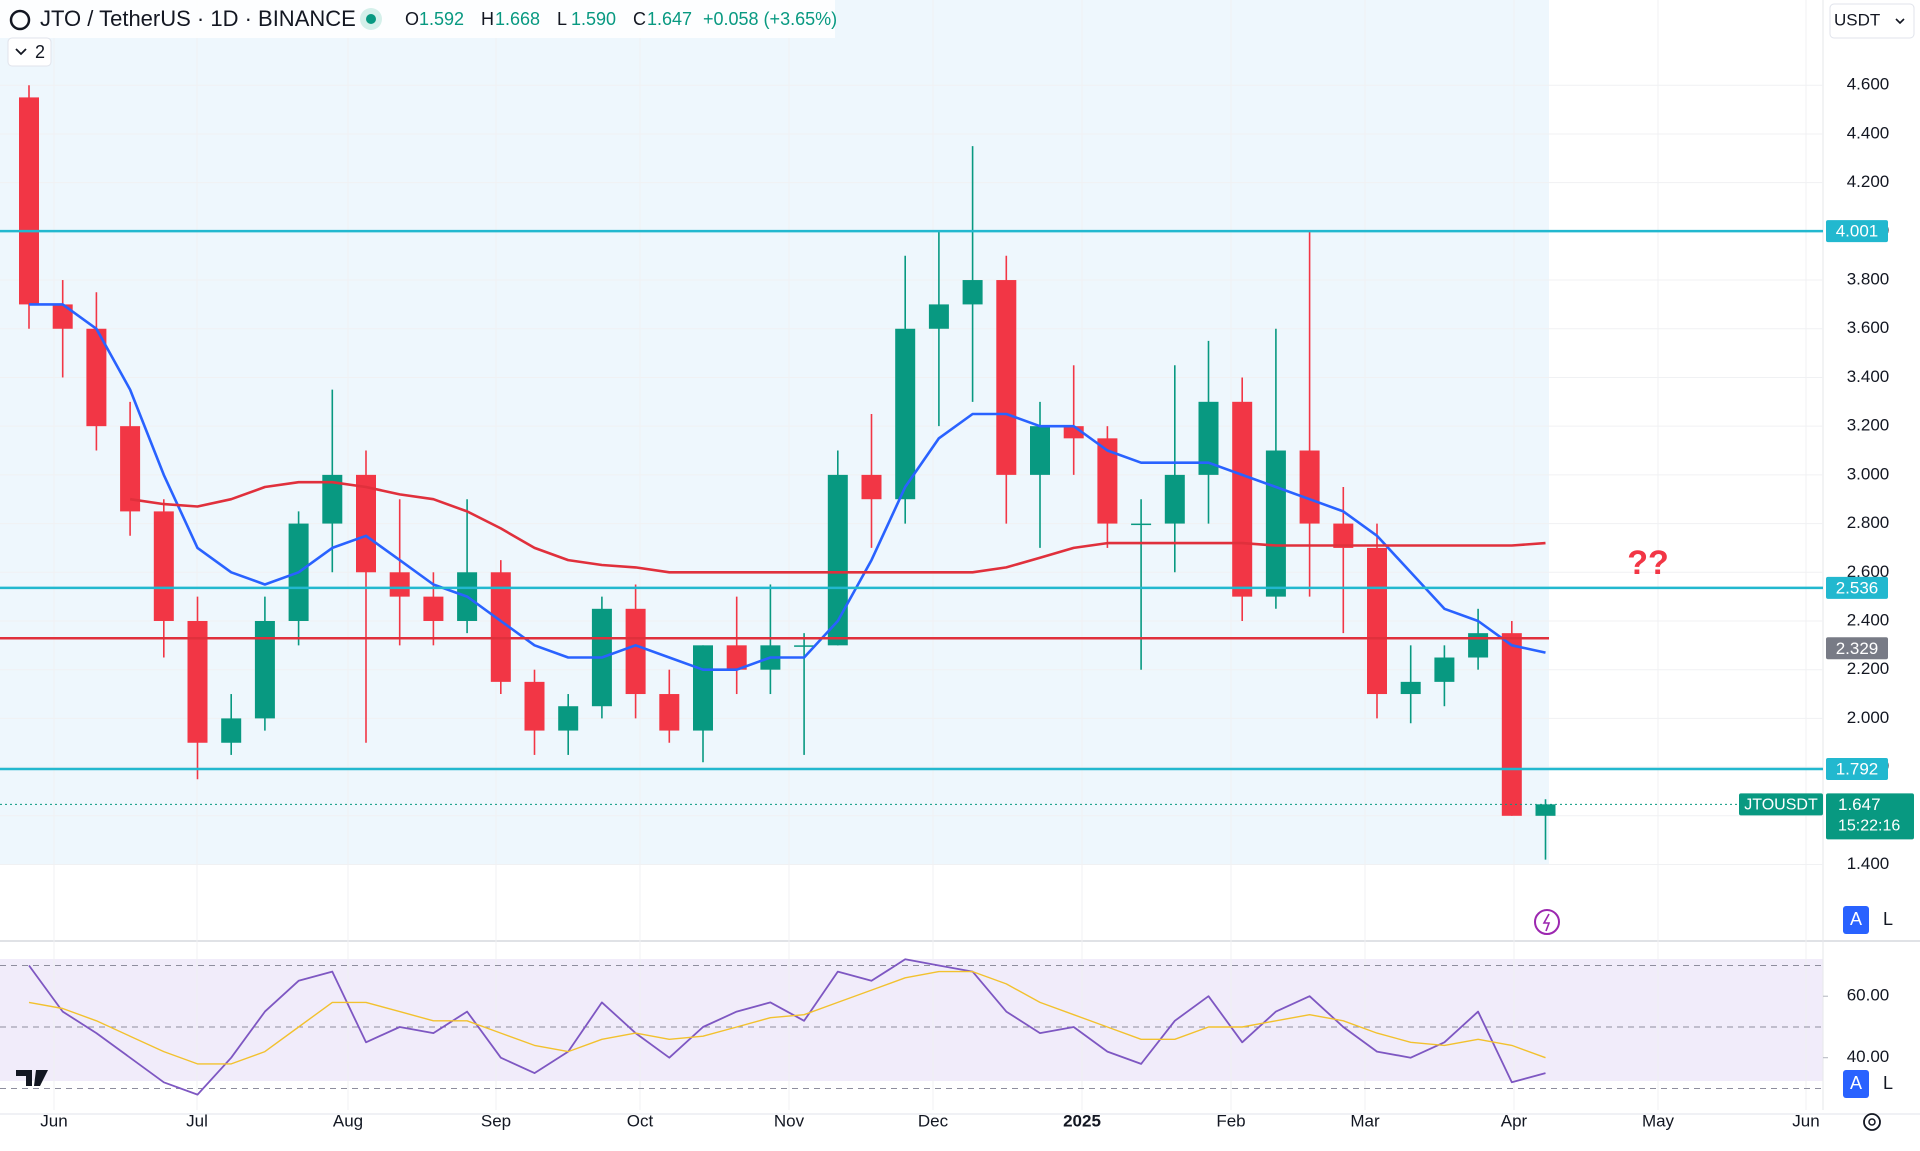 The width and height of the screenshot is (1920, 1151). Describe the element at coordinates (1365, 1120) in the screenshot. I see `x-tick-label: Mar` at that location.